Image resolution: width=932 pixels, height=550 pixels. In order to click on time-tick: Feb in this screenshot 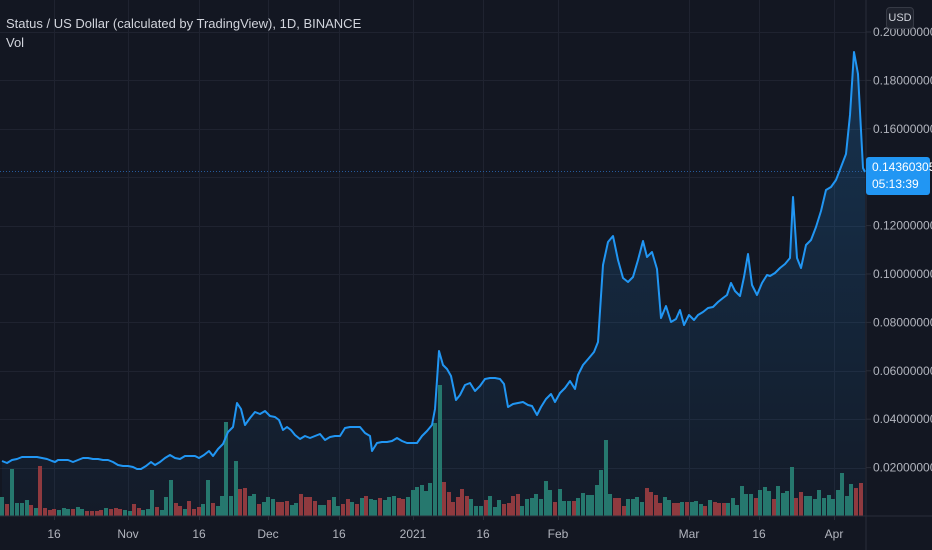, I will do `click(558, 534)`.